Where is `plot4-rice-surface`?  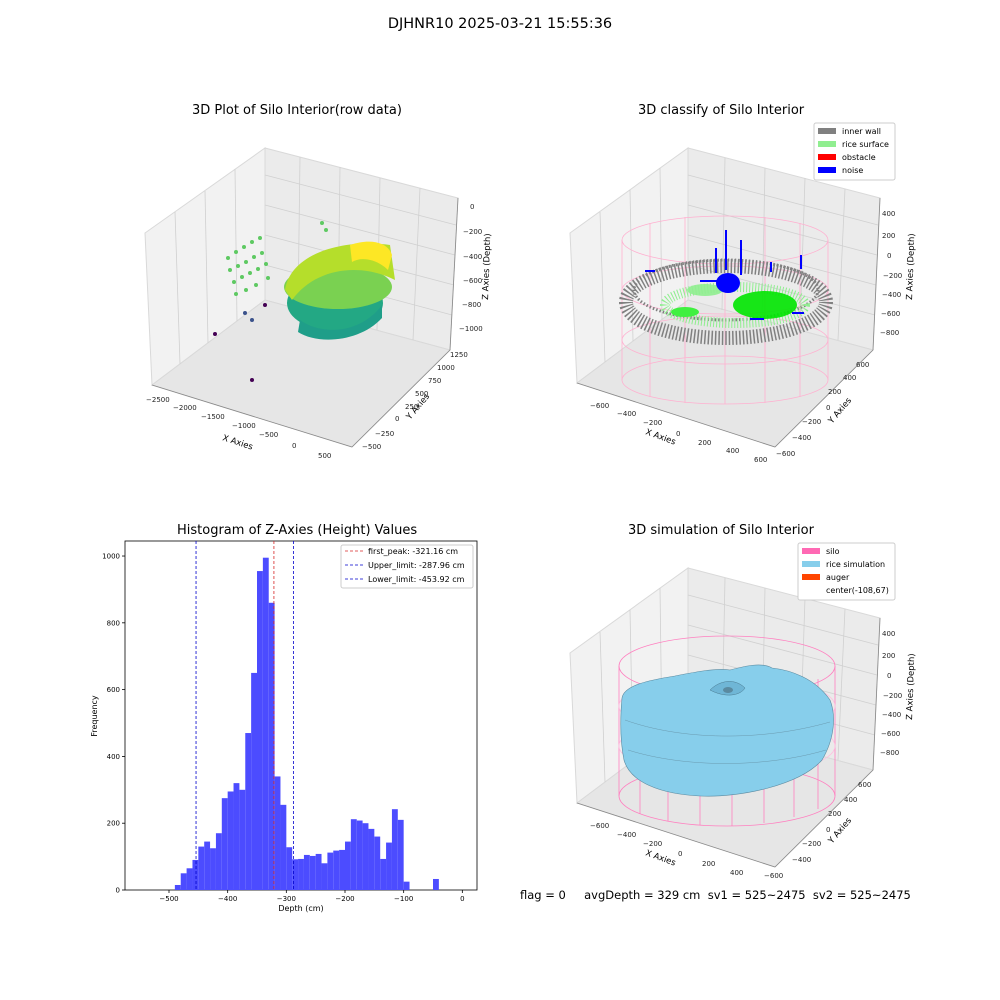 plot4-rice-surface is located at coordinates (727, 730).